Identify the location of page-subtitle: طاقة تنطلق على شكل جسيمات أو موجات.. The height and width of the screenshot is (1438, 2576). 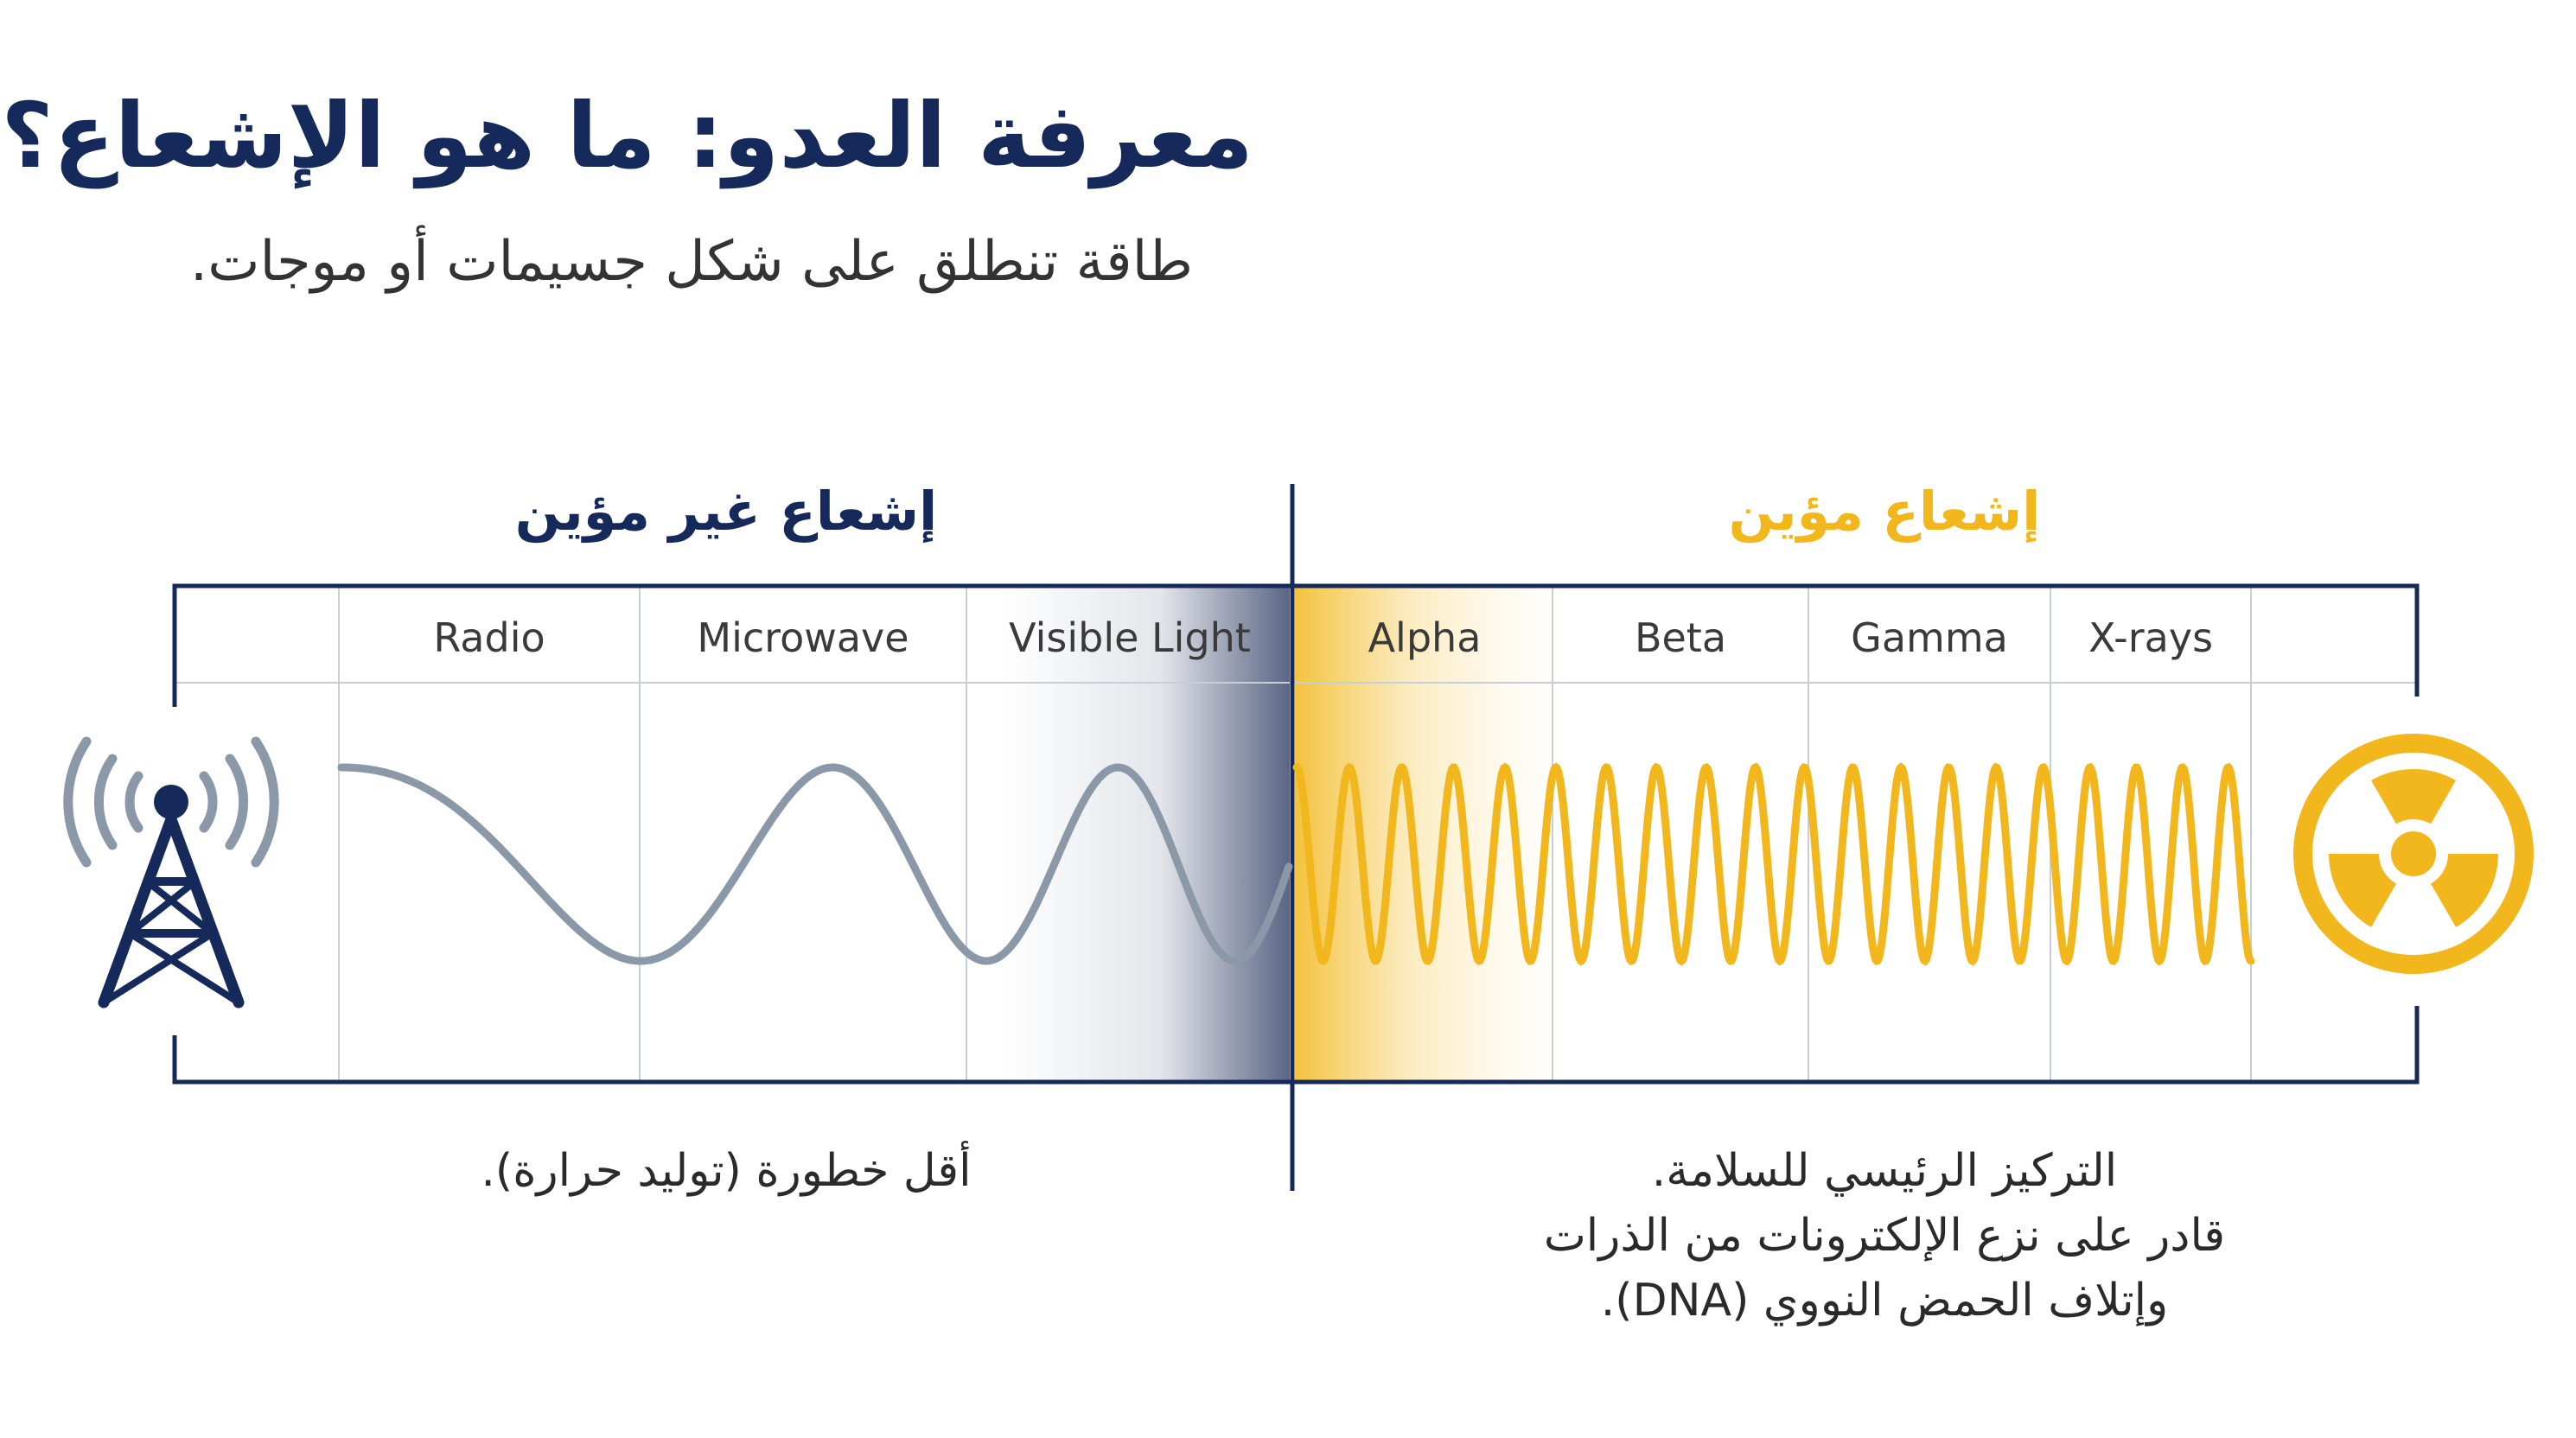
(691, 262).